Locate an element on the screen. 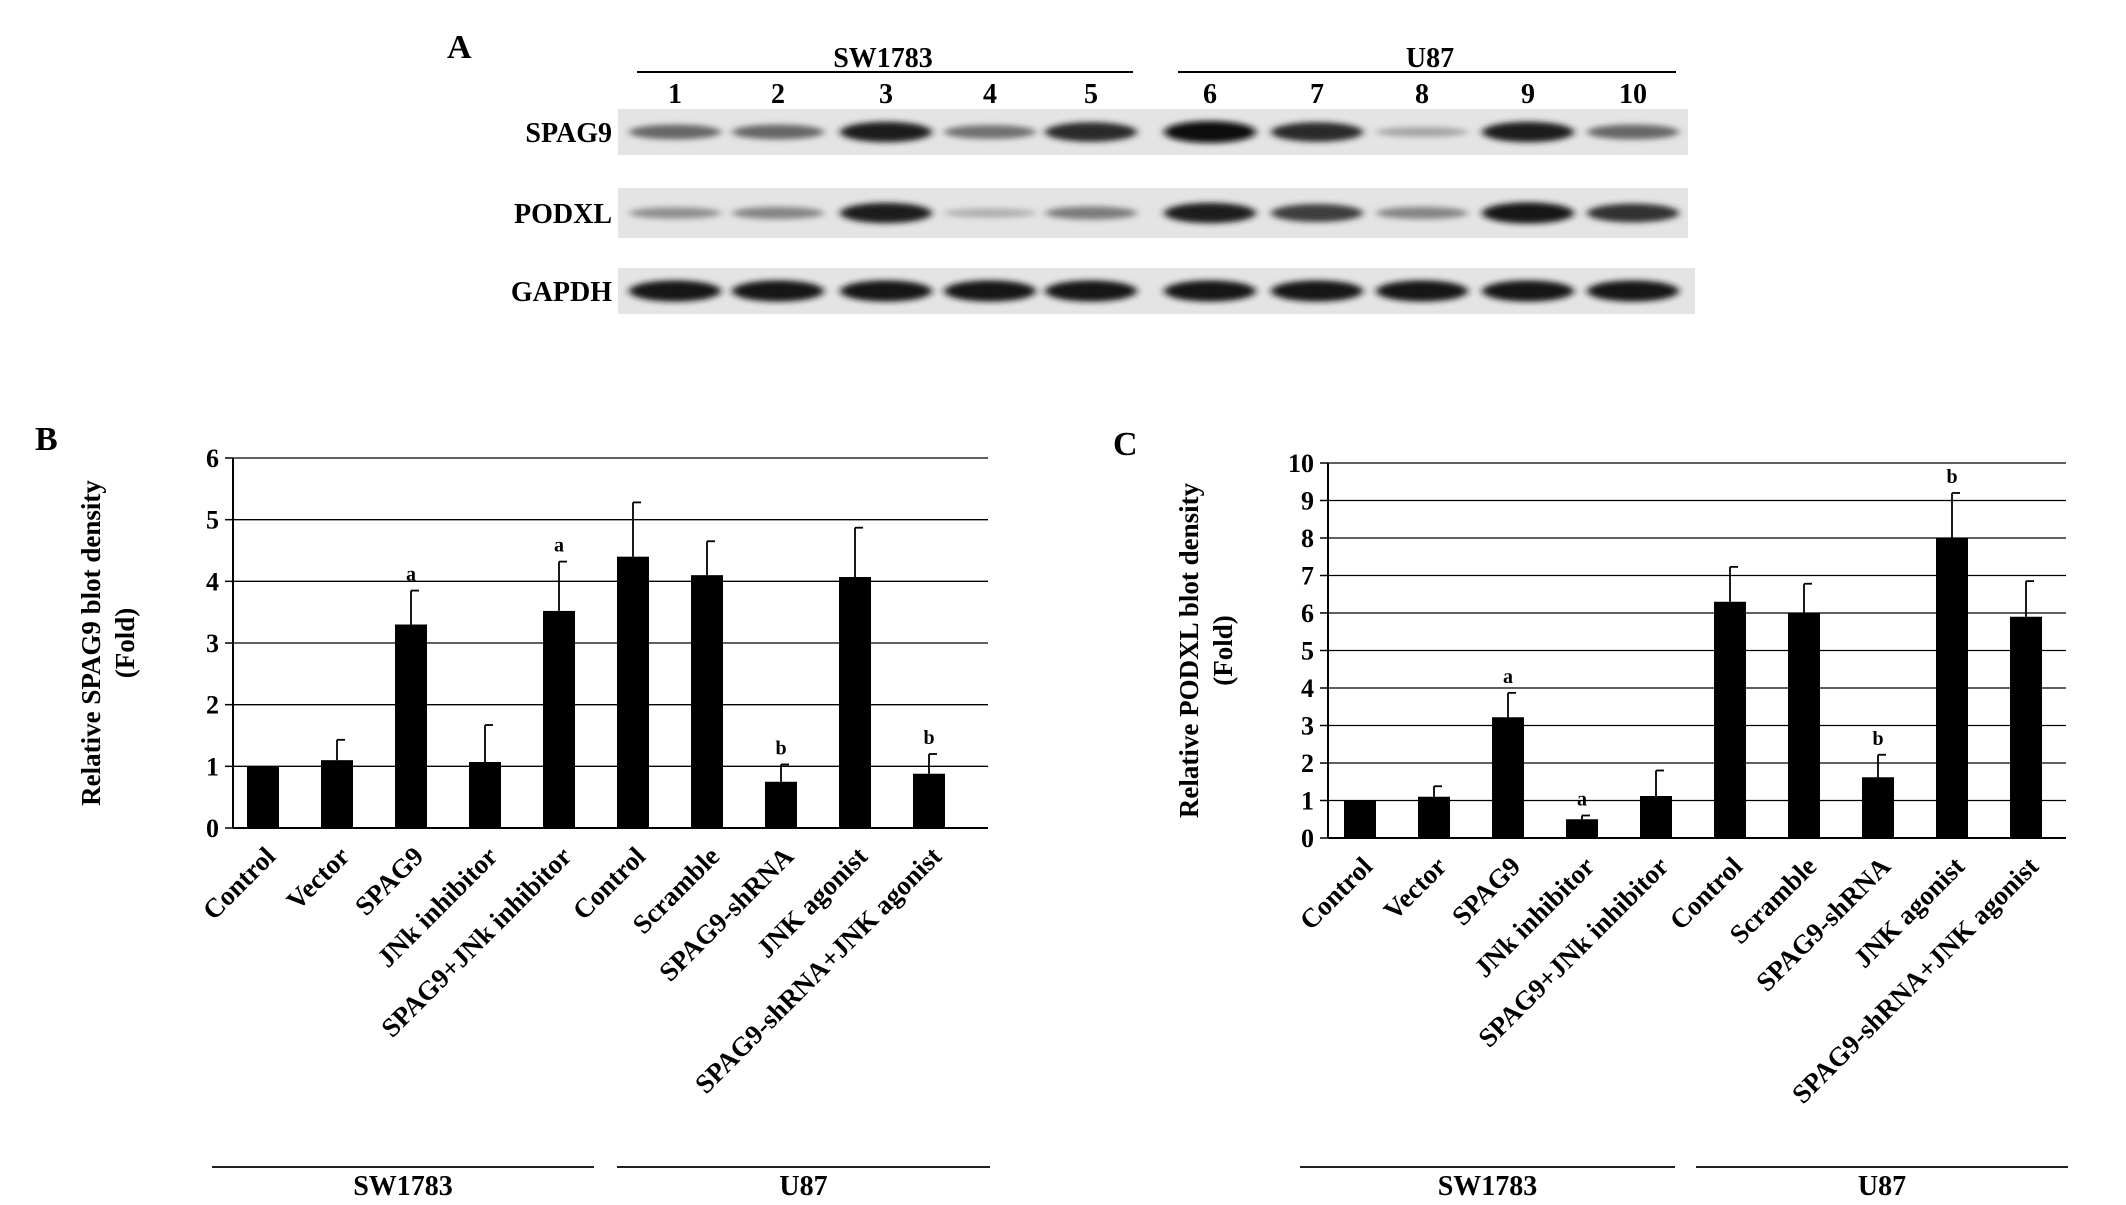  panel-a-blot: A SW1783 U87 1 2 3 4 5 6 7 8 9 10 SPAG9 PODXL GAPDH is located at coordinates (1071, 171).